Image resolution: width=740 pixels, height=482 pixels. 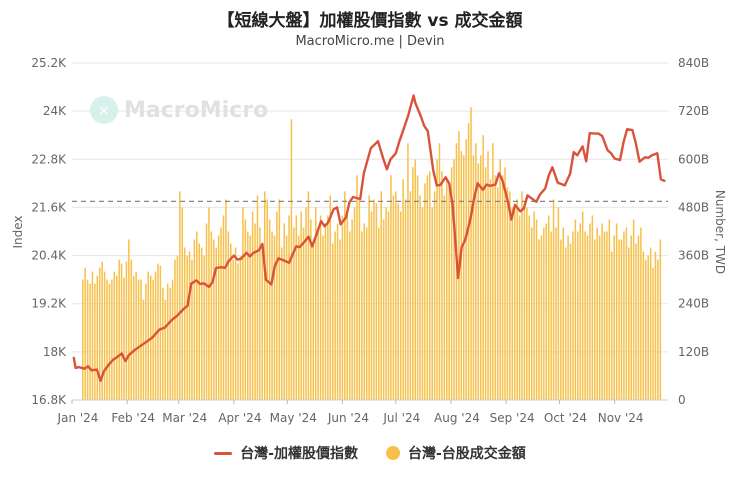 I want to click on x-tick-label: Feb '24, so click(x=133, y=418).